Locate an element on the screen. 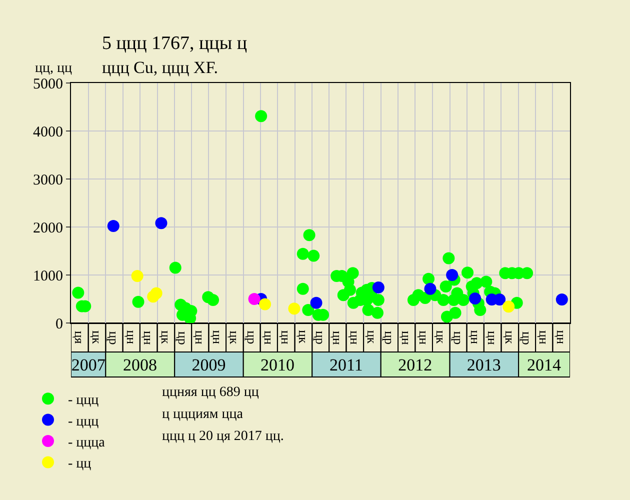  legend-label: - цццa is located at coordinates (87, 442).